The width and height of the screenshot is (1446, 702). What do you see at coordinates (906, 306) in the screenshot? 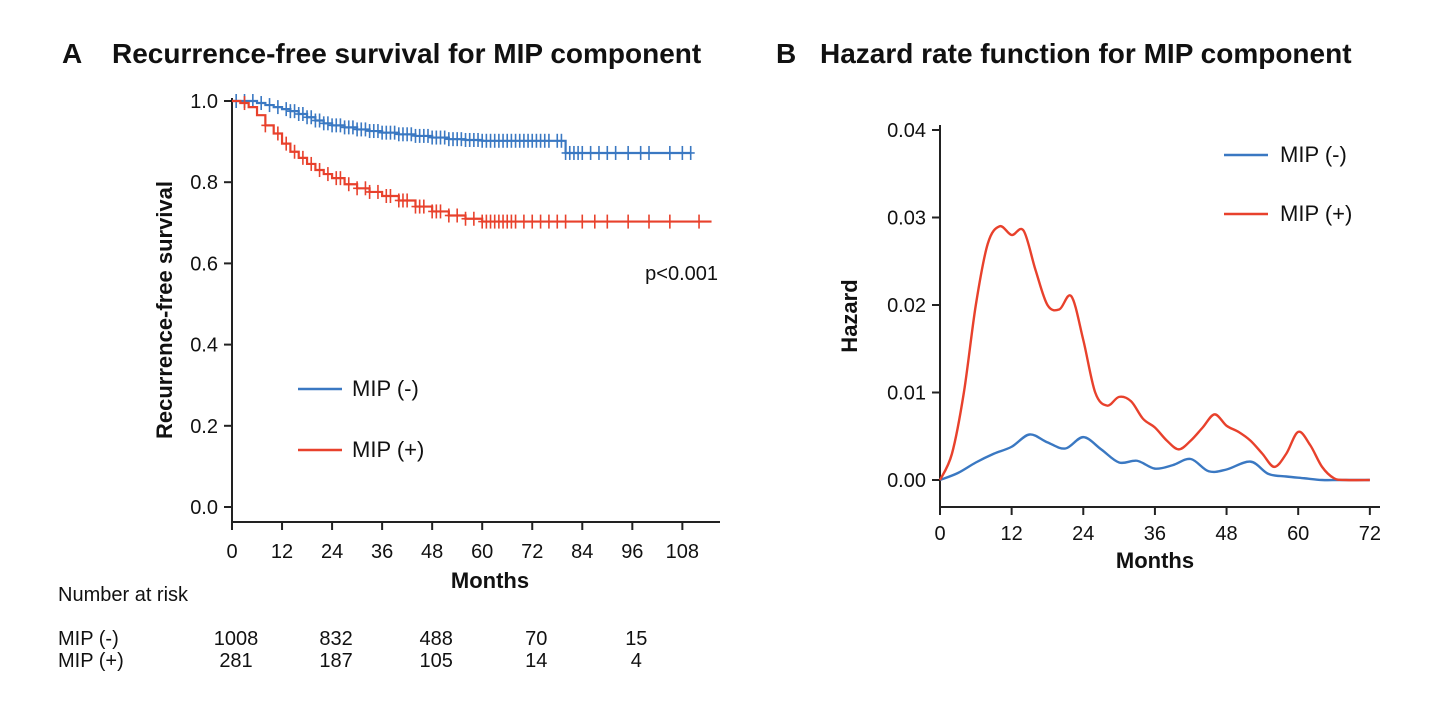
I see `panel-b-y-tick-label: 0.02` at bounding box center [906, 306].